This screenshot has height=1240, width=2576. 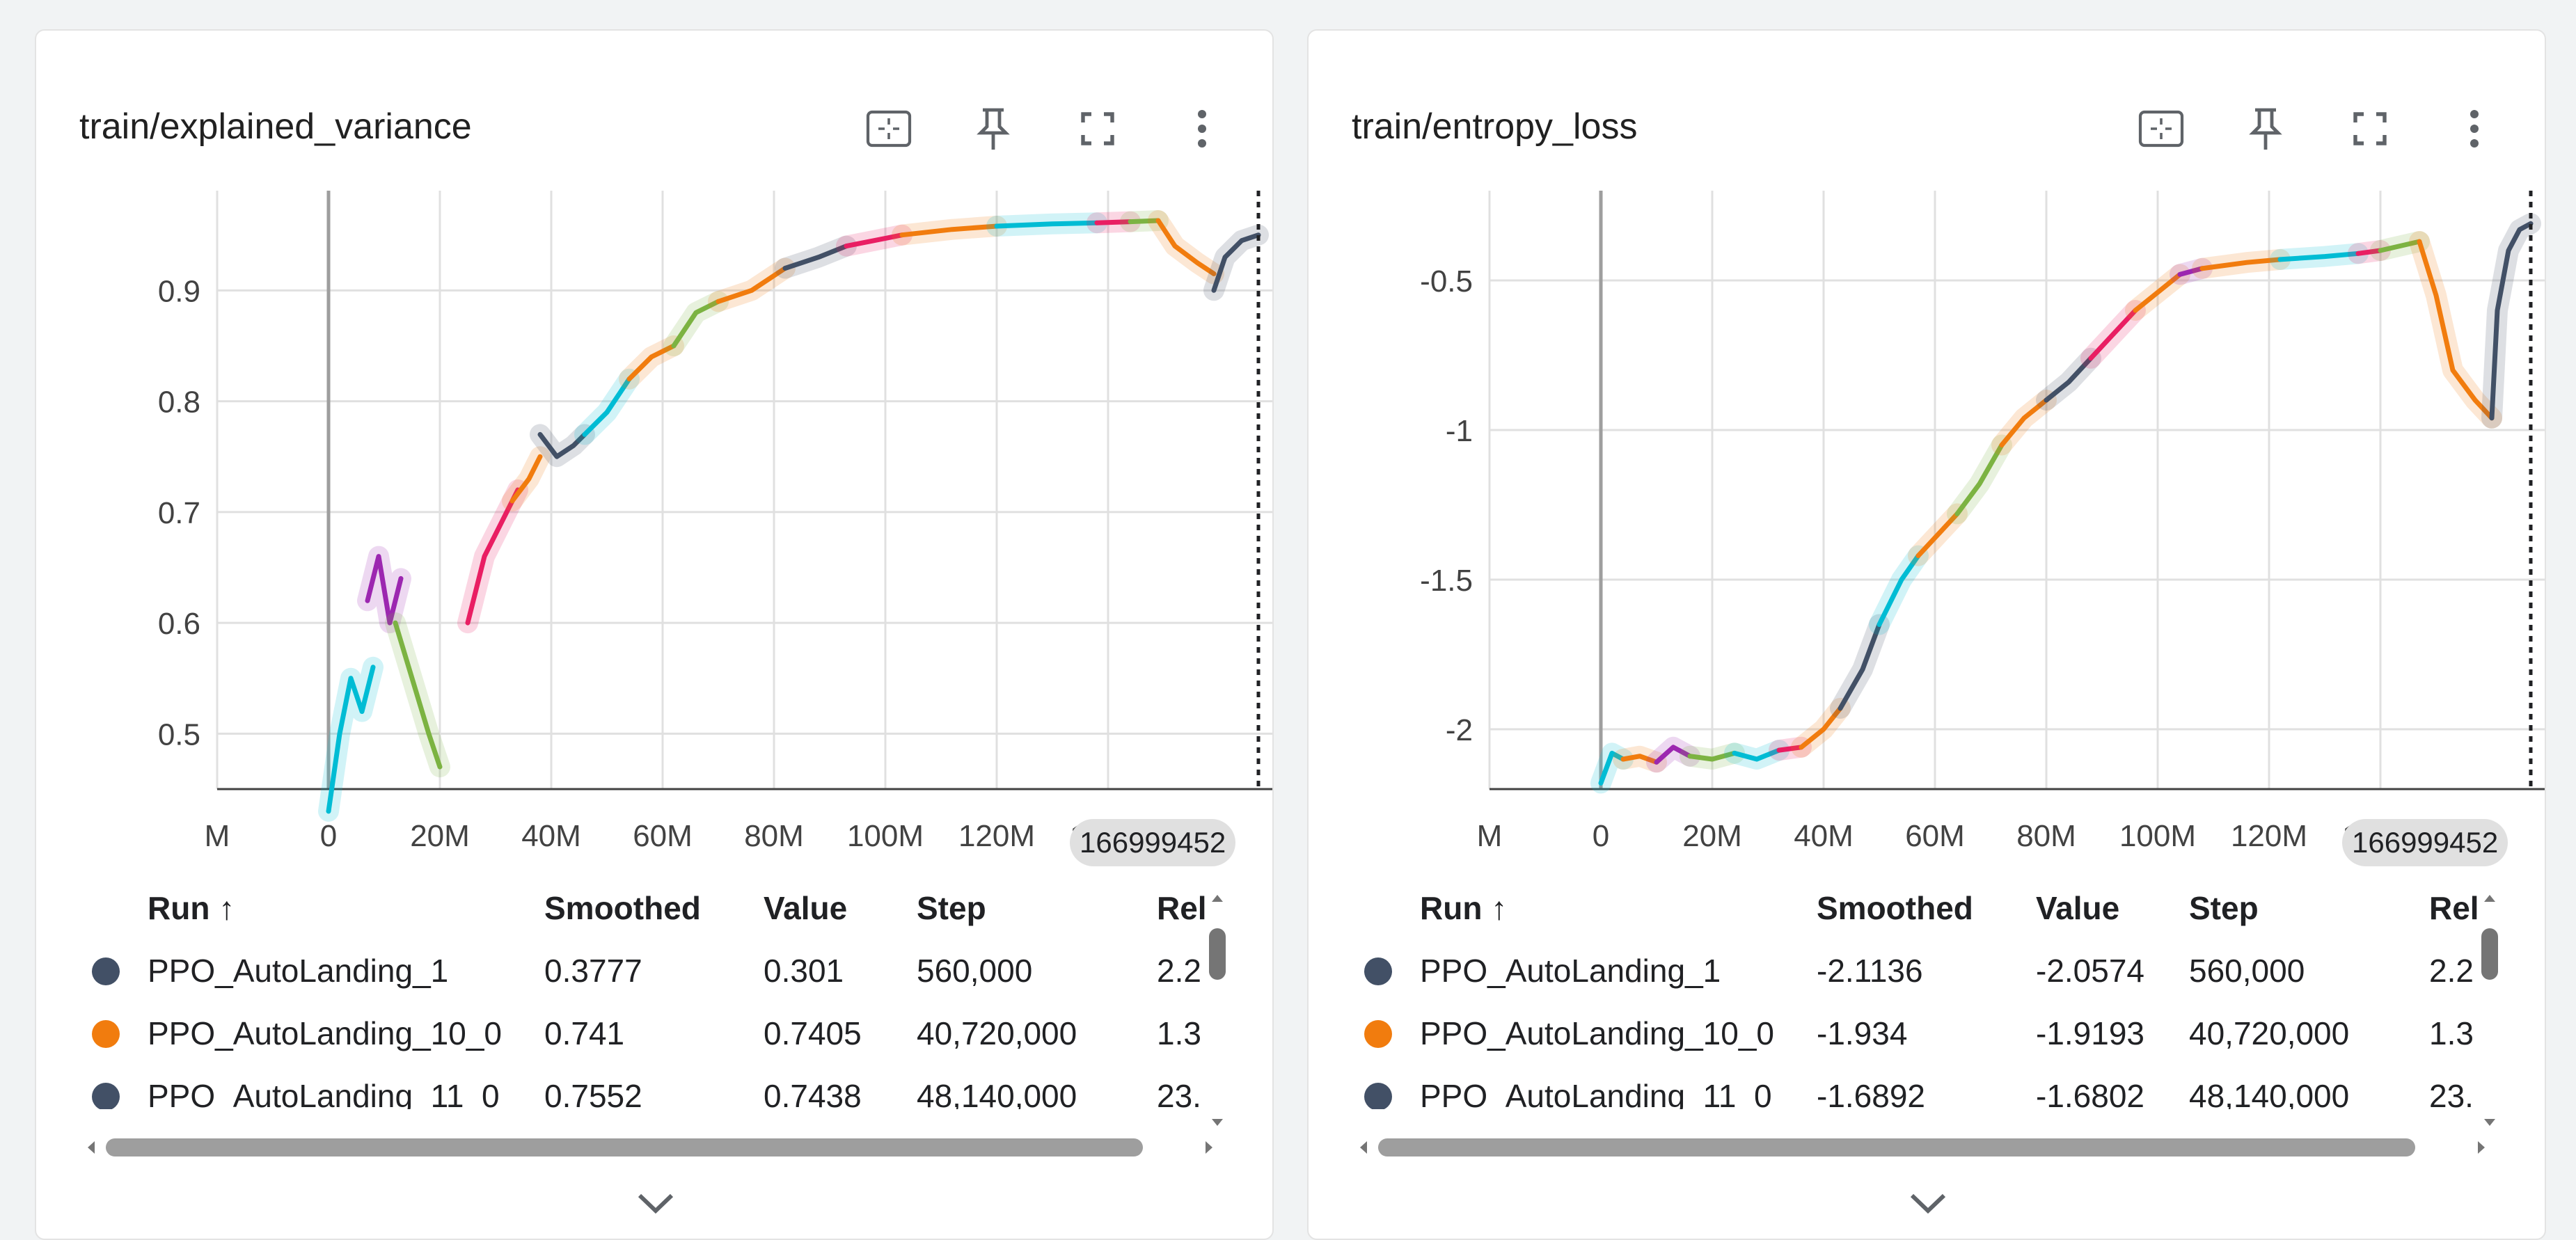 What do you see at coordinates (2090, 971) in the screenshot?
I see `raw-value: -2.0574` at bounding box center [2090, 971].